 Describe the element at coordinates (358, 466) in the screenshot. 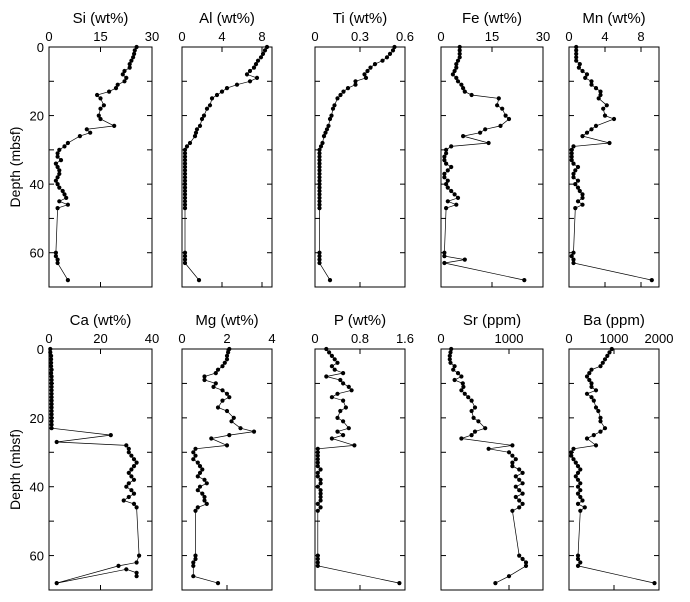

I see `p-profile-line` at that location.